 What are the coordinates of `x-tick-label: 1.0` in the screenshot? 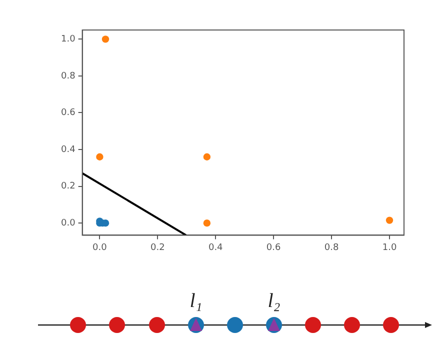 It's located at (389, 247).